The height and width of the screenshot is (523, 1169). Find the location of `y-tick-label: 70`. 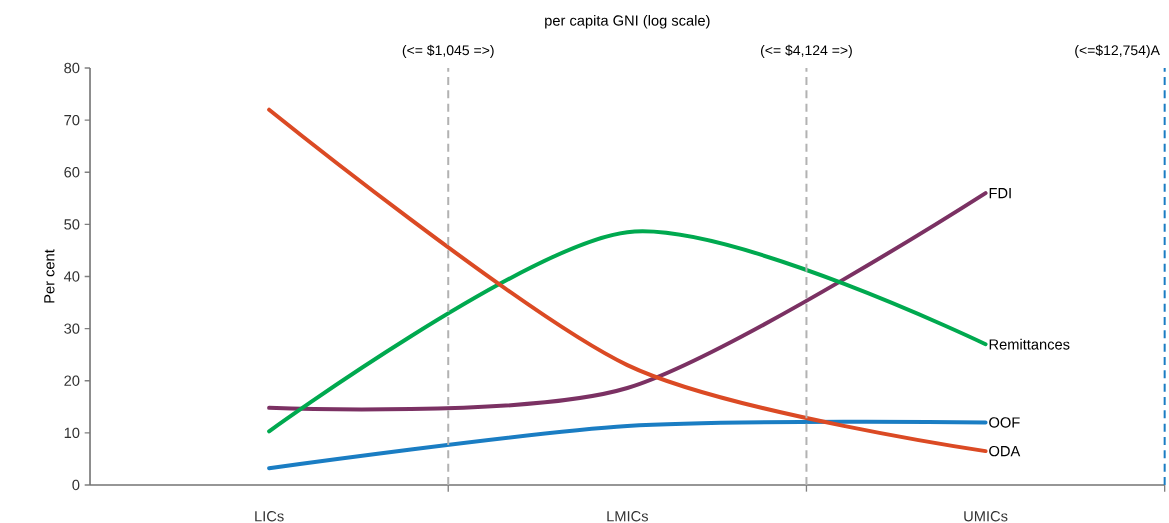

y-tick-label: 70 is located at coordinates (72, 120).